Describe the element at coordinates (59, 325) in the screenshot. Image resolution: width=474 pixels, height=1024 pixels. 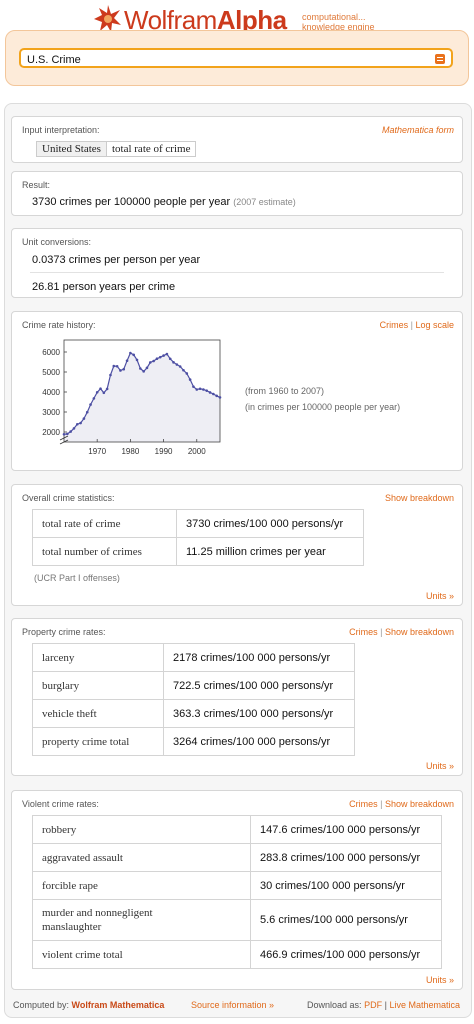
I see `pod-title: Crime rate history:` at that location.